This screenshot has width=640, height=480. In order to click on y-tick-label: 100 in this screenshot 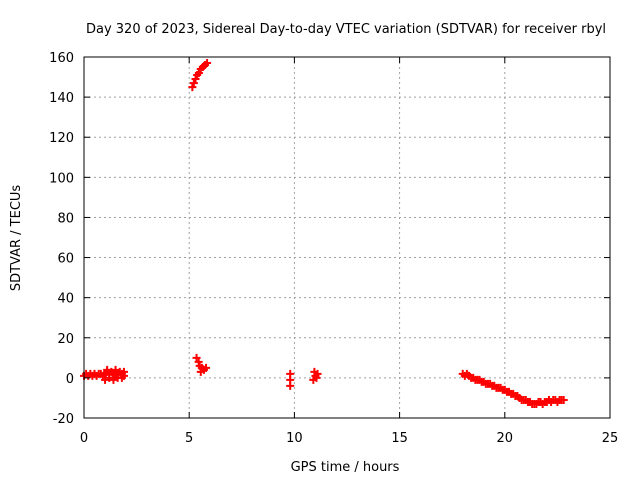, I will do `click(61, 178)`.